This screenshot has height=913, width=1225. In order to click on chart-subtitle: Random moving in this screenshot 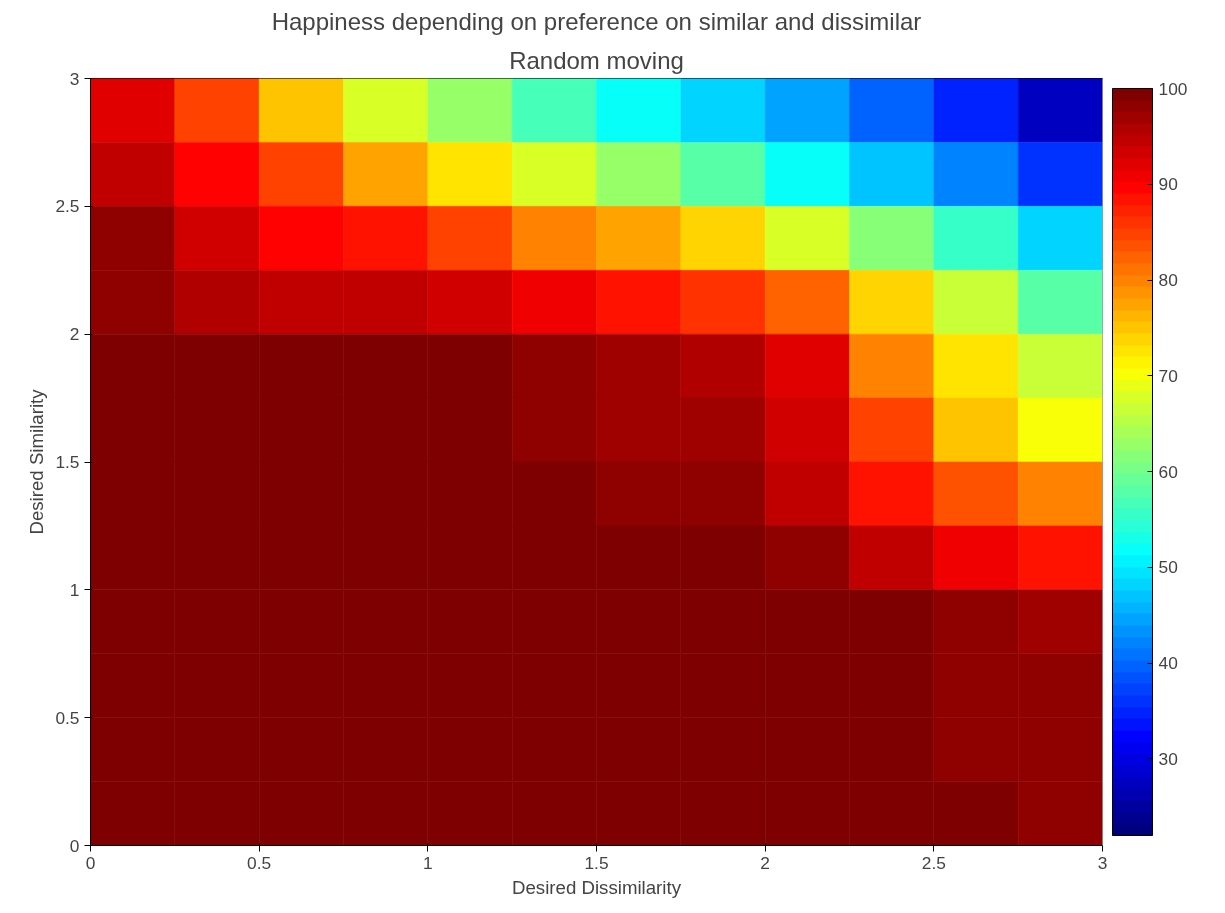, I will do `click(596, 60)`.